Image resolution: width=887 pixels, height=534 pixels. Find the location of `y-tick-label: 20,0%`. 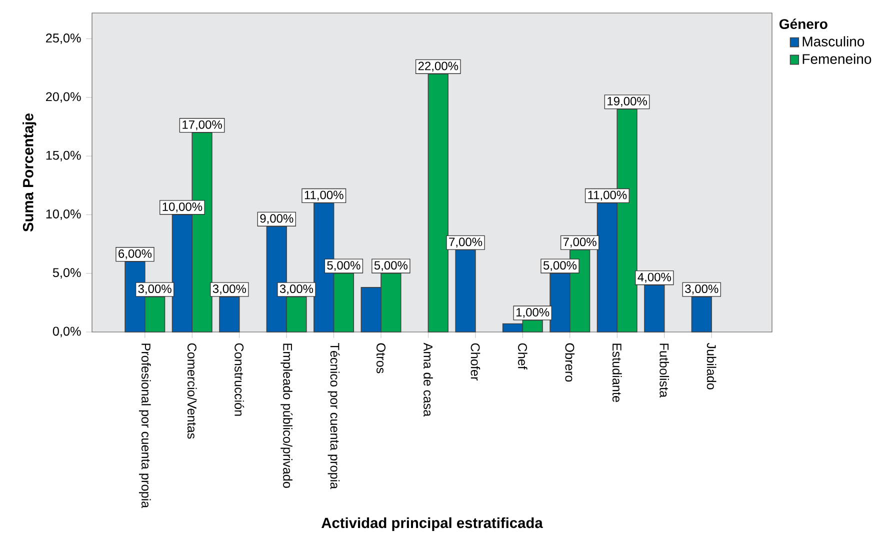

y-tick-label: 20,0% is located at coordinates (63, 97).